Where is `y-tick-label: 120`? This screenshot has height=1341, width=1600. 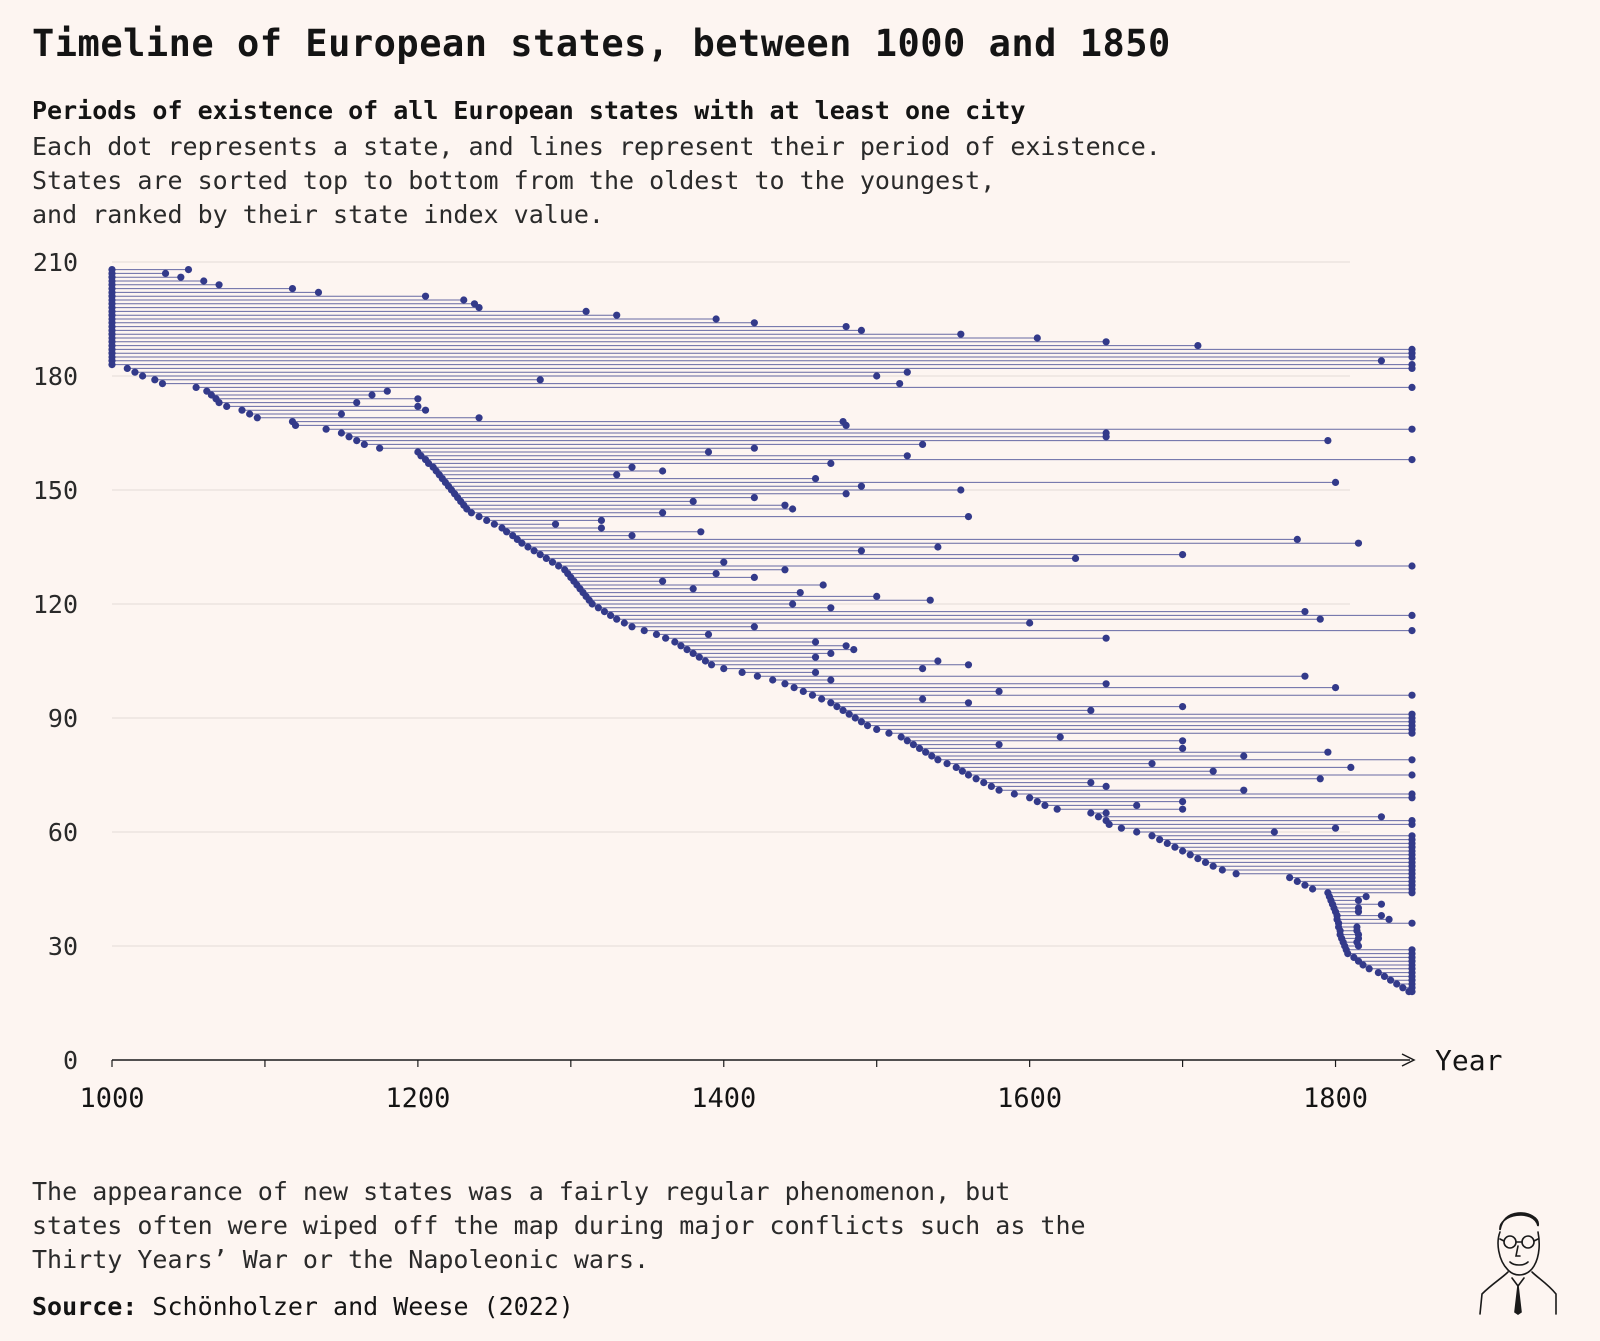
y-tick-label: 120 is located at coordinates (55, 604).